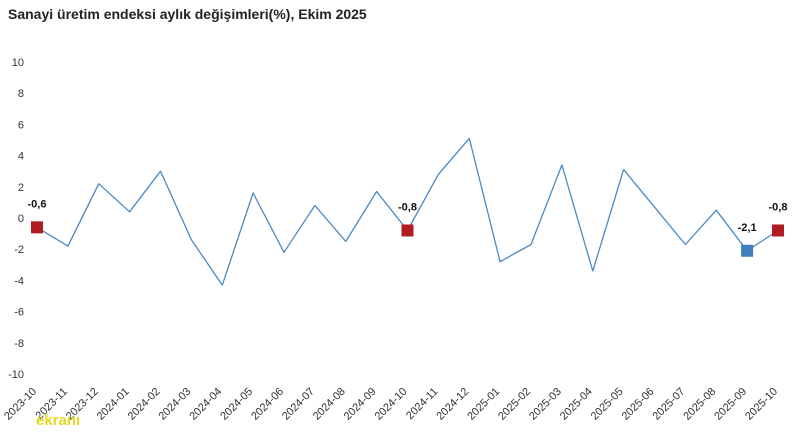 Image resolution: width=796 pixels, height=436 pixels. Describe the element at coordinates (452, 404) in the screenshot. I see `x-tick-label: 2024-12` at that location.